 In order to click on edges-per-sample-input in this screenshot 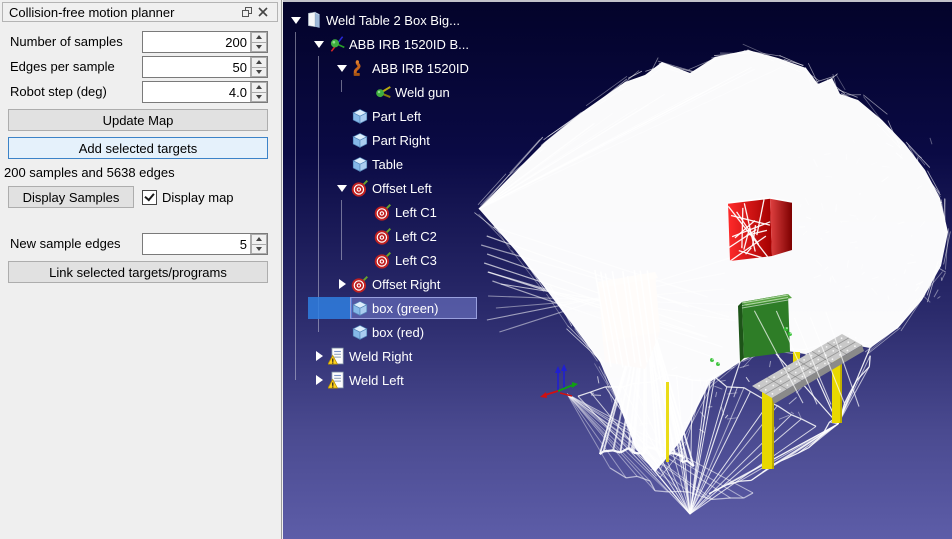, I will do `click(196, 67)`.